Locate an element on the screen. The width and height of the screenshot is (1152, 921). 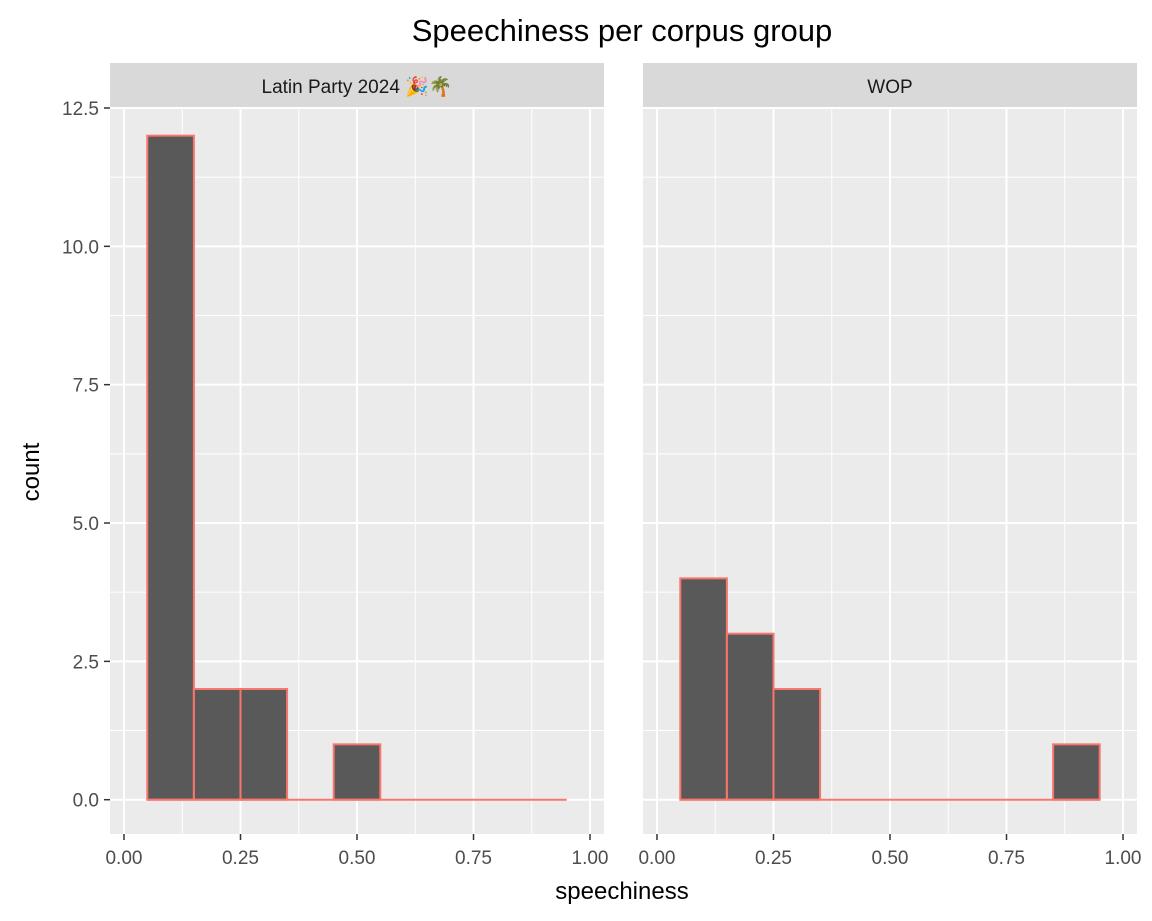
x-axis-title: speechiness is located at coordinates (621, 891).